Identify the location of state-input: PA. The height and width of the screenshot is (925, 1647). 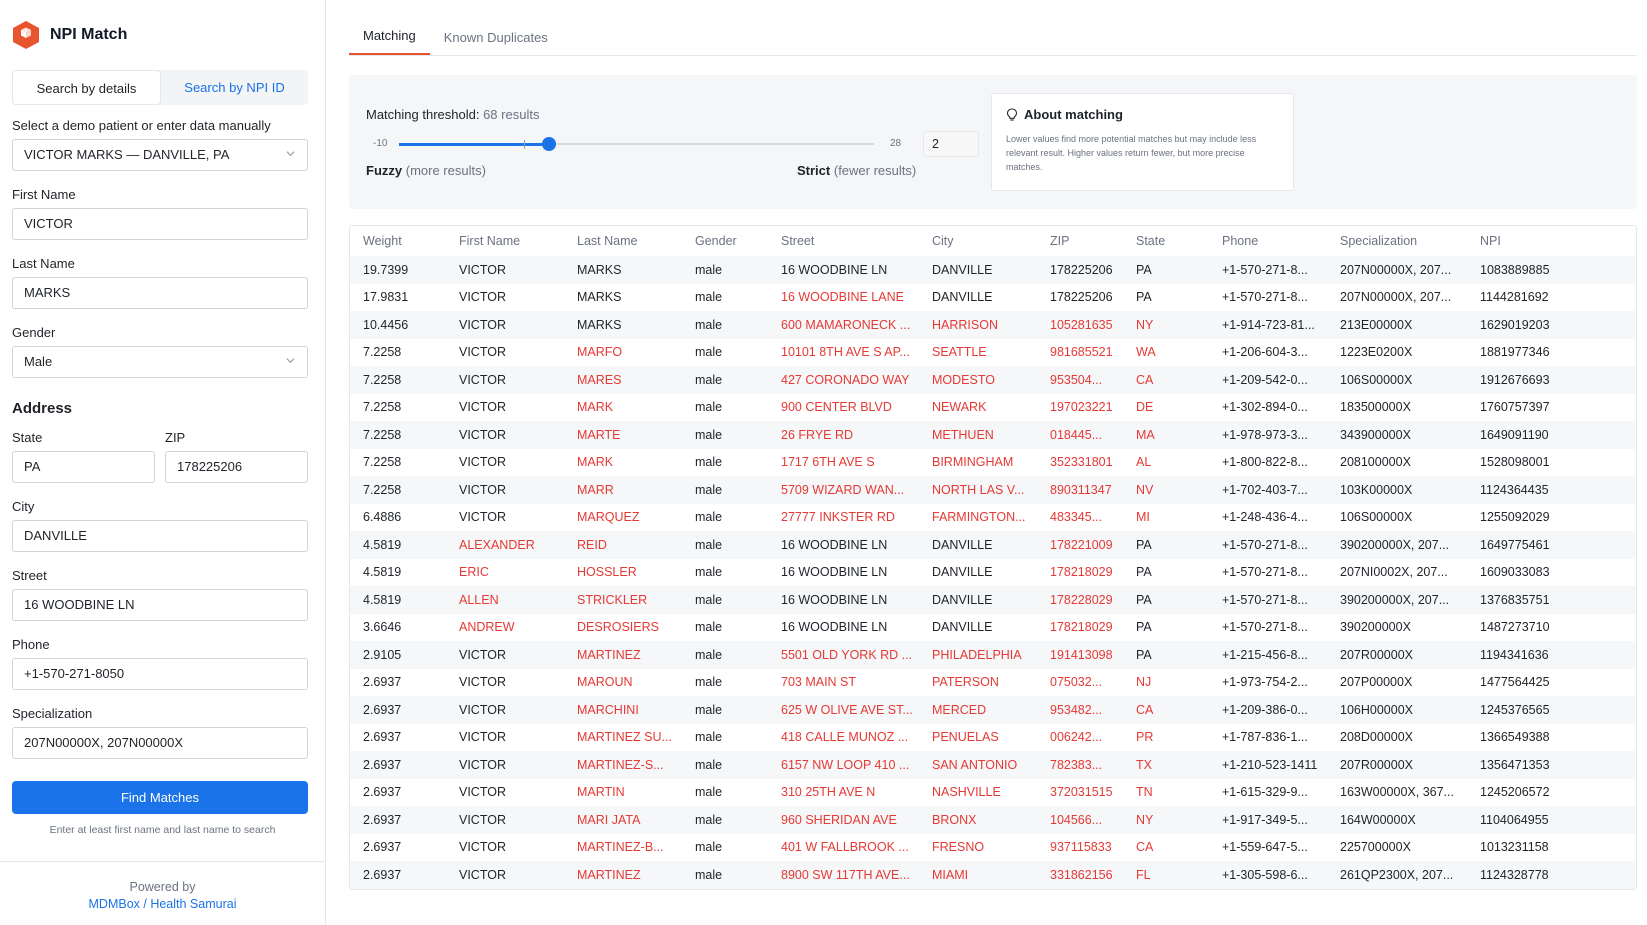
(83, 467).